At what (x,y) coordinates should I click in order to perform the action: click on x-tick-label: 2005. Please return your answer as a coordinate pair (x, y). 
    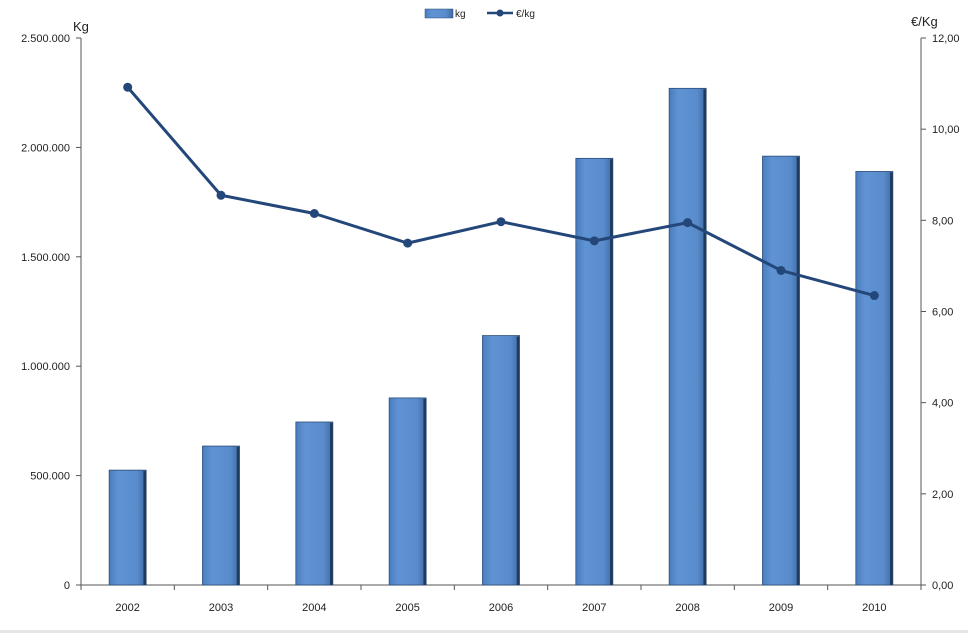
    Looking at the image, I should click on (407, 608).